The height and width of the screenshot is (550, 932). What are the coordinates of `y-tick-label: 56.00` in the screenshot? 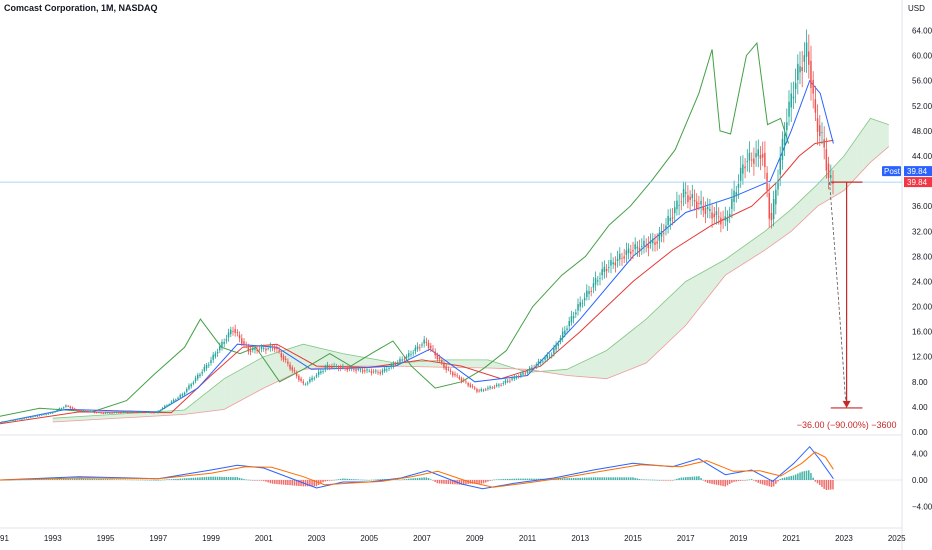 It's located at (922, 81).